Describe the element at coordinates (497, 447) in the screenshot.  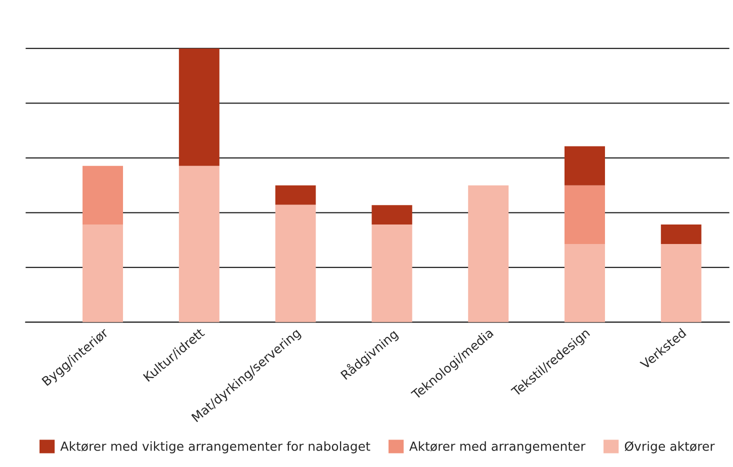
I see `legend-label: Aktører med arrangementer` at that location.